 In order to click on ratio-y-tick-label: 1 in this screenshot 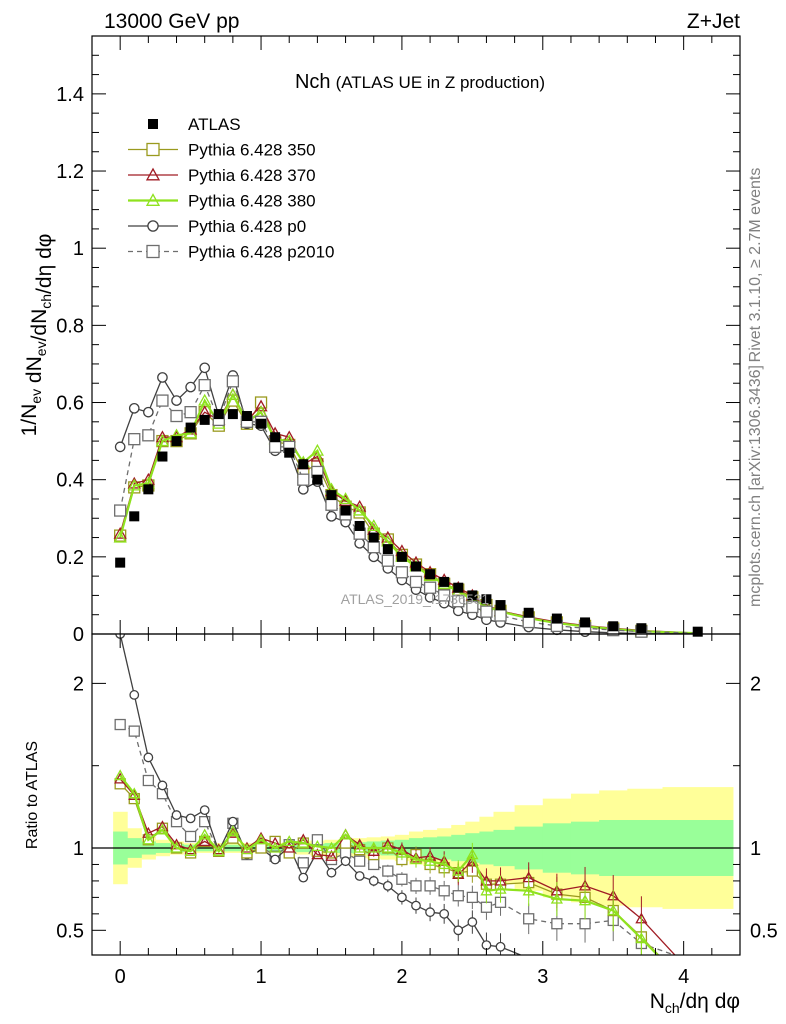, I will do `click(78, 849)`.